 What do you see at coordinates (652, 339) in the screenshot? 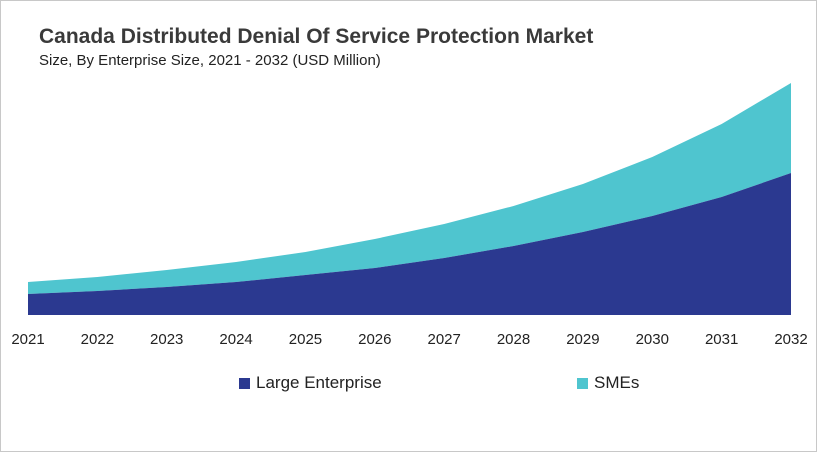
I see `x-tick-label: 2030` at bounding box center [652, 339].